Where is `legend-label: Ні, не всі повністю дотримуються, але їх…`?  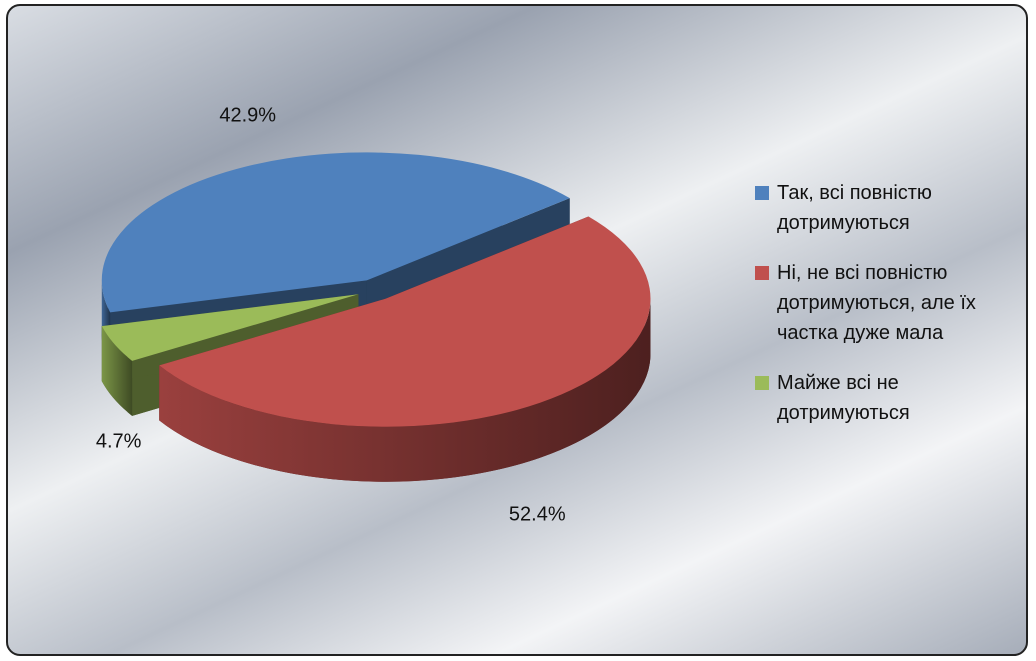 legend-label: Ні, не всі повністю дотримуються, але їх… is located at coordinates (876, 303).